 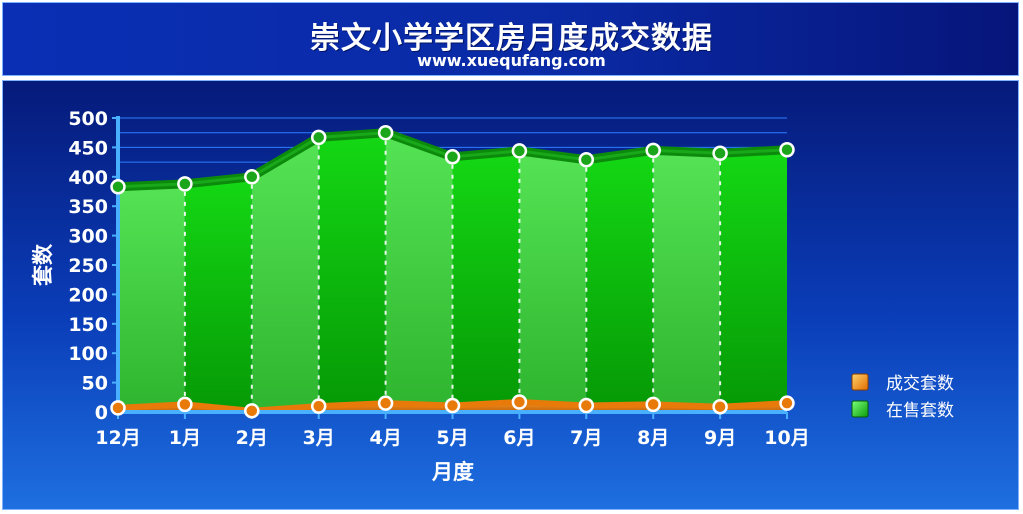 What do you see at coordinates (88, 295) in the screenshot?
I see `y-tick-label: 200` at bounding box center [88, 295].